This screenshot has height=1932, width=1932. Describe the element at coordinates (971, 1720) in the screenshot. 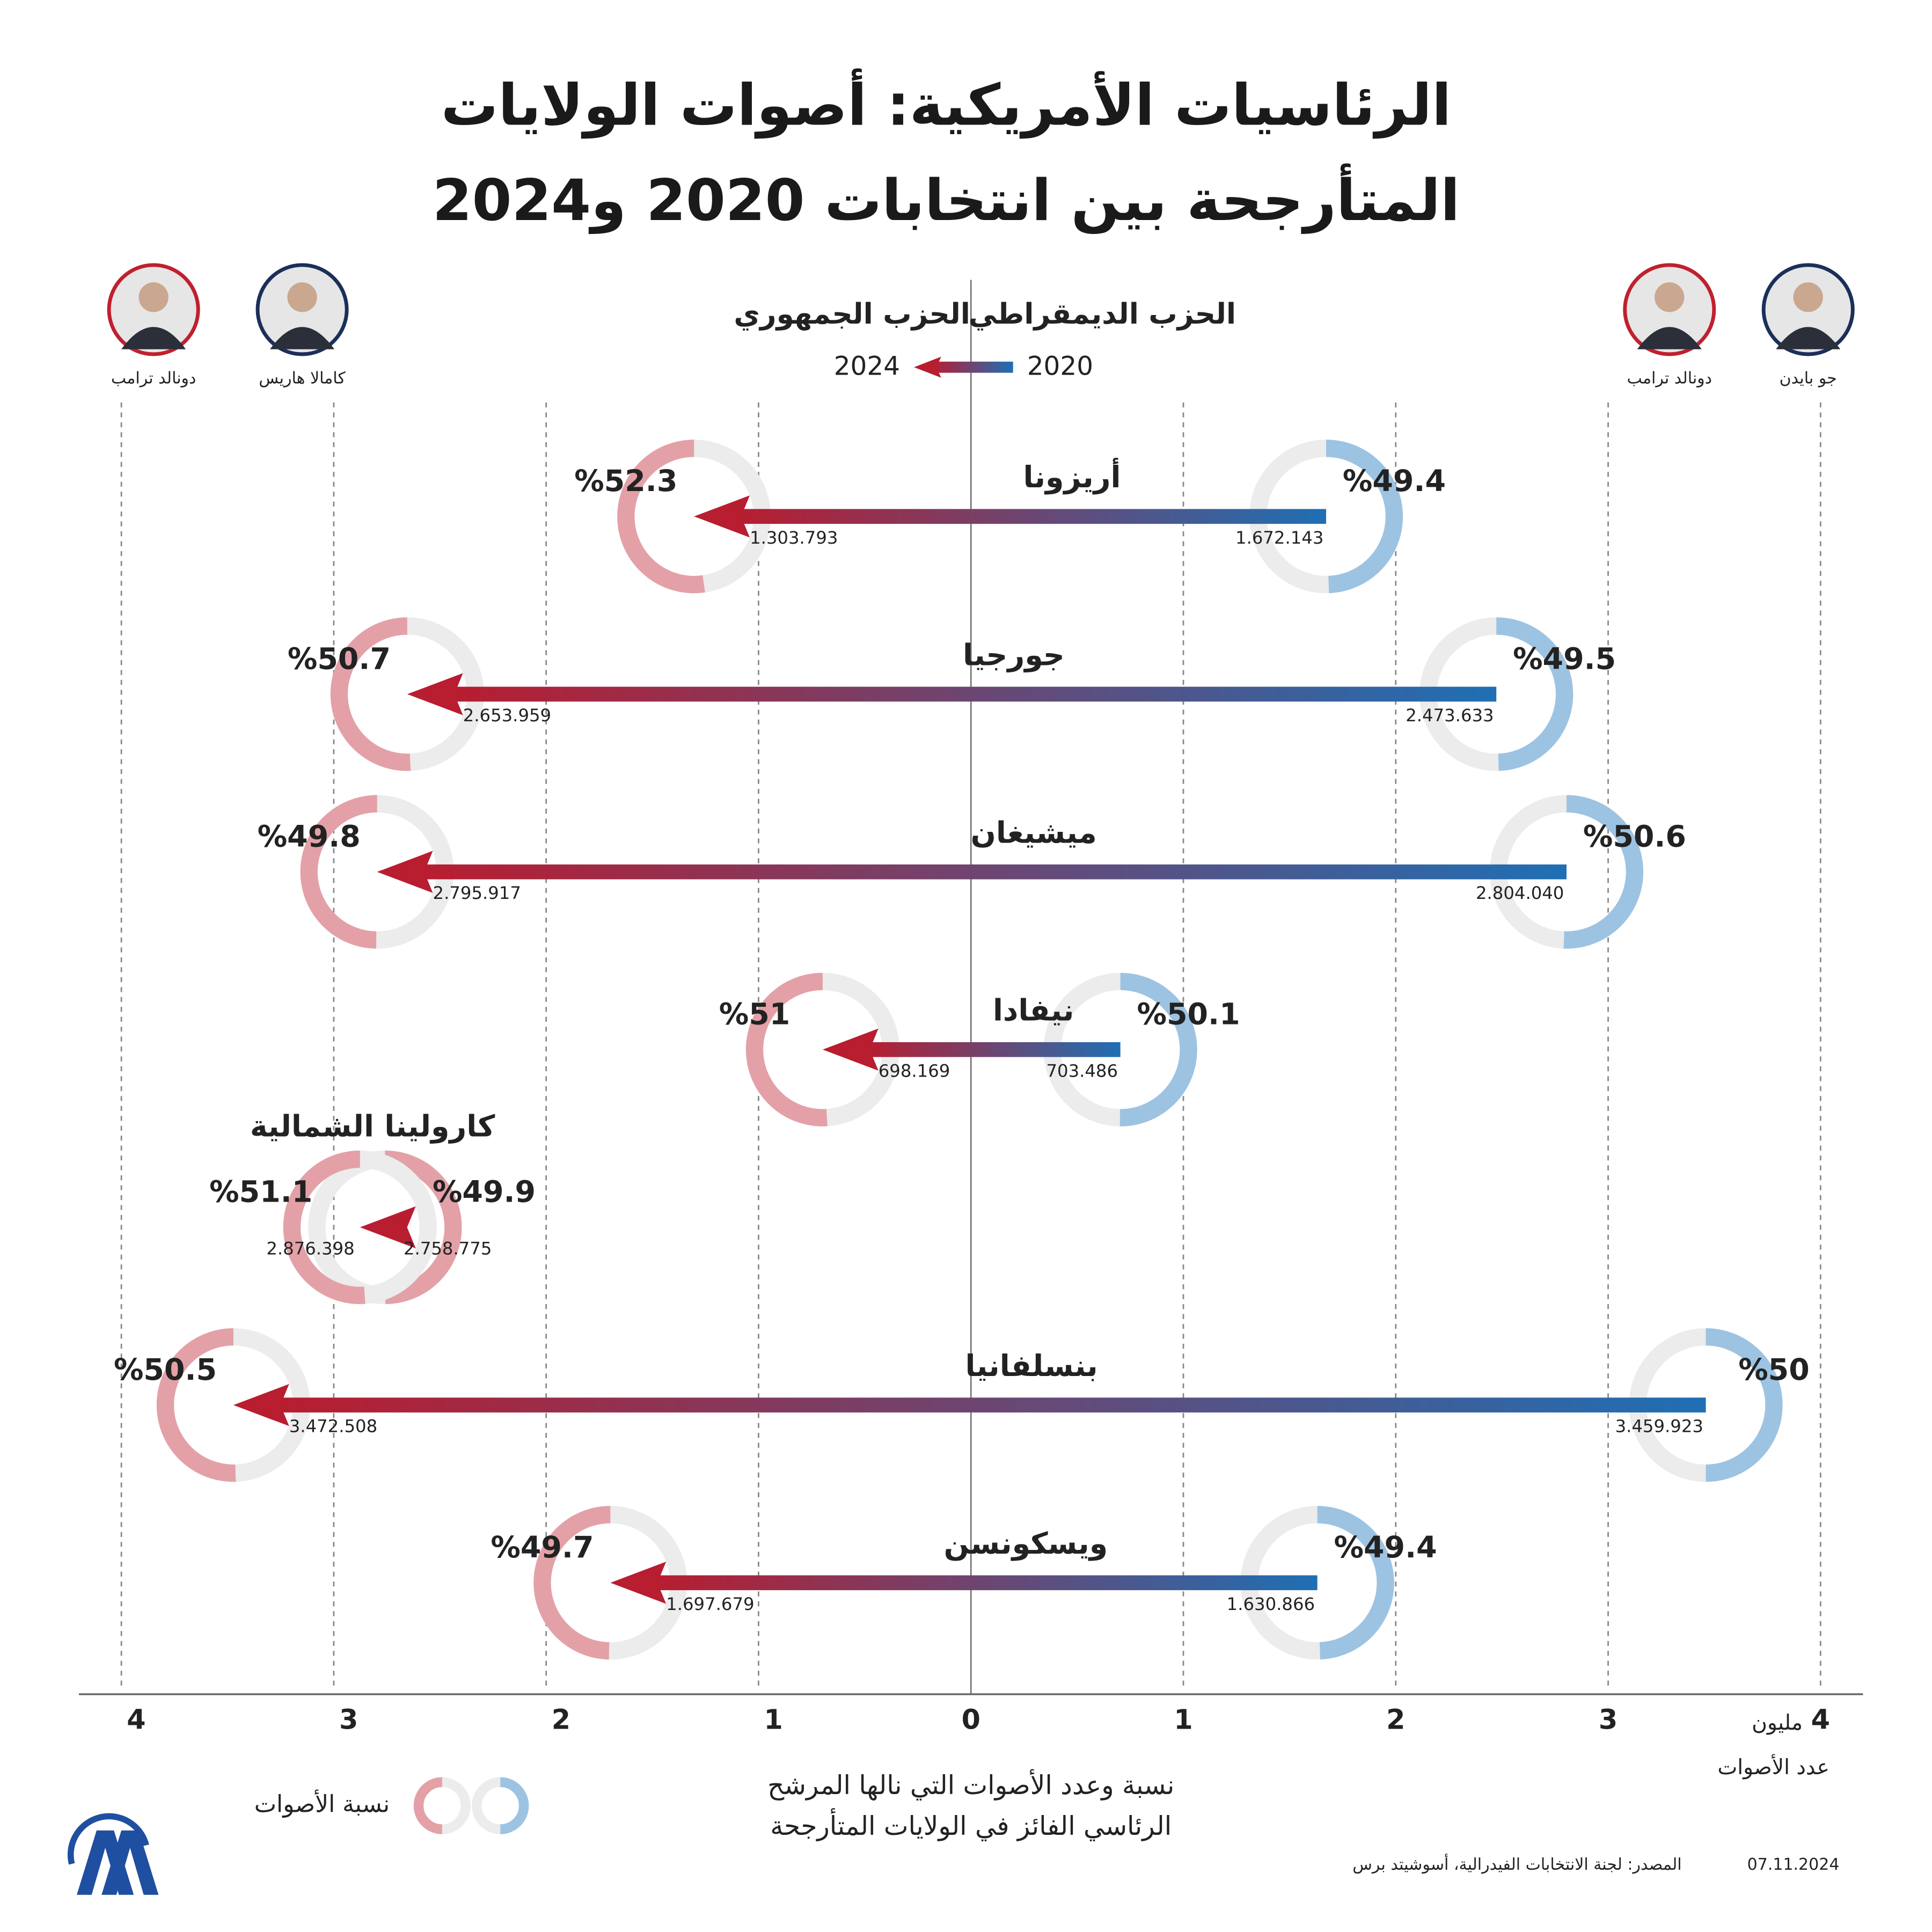

I see `x-tick-label: 0` at that location.